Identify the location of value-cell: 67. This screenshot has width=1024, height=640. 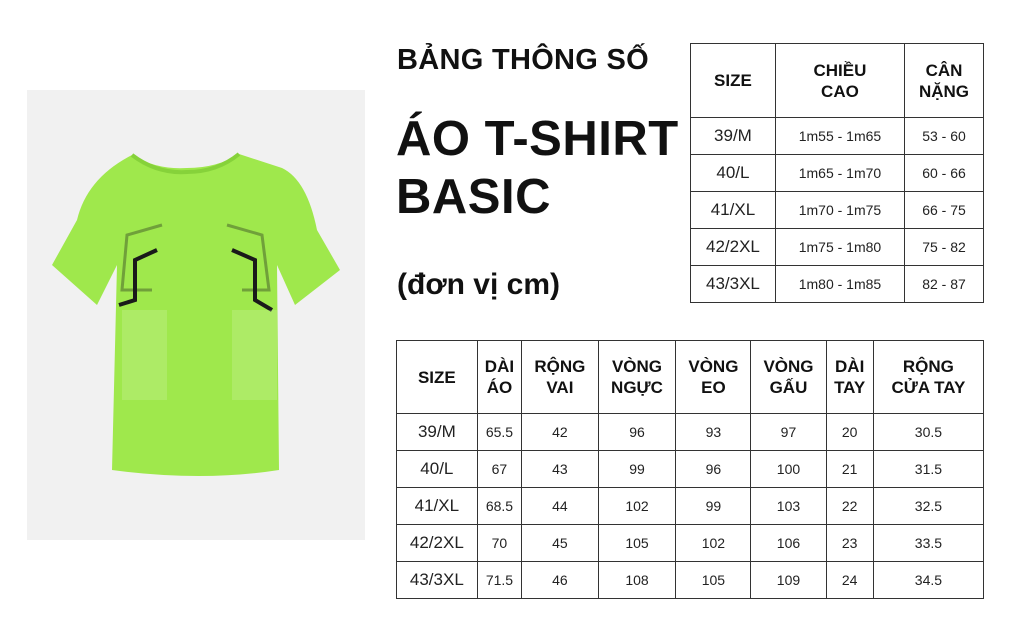
(499, 469).